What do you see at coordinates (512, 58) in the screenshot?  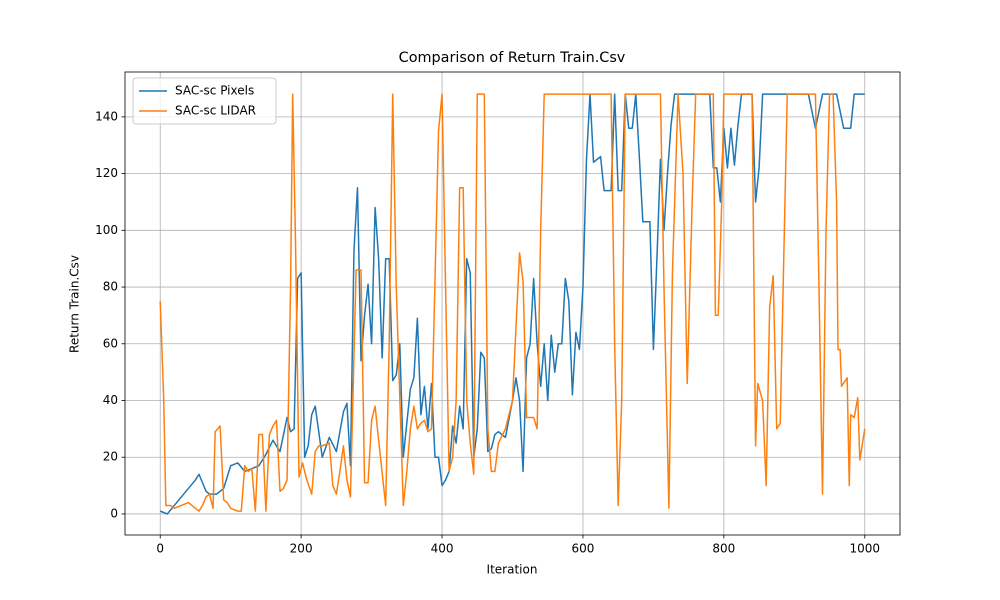 I see `chart-title: Comparison of Return Train.Csv` at bounding box center [512, 58].